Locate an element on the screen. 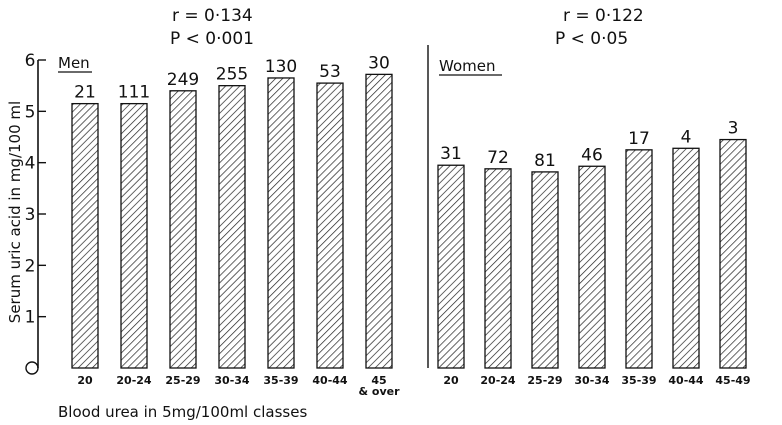 The height and width of the screenshot is (425, 782). men-category-label: 20 is located at coordinates (85, 380).